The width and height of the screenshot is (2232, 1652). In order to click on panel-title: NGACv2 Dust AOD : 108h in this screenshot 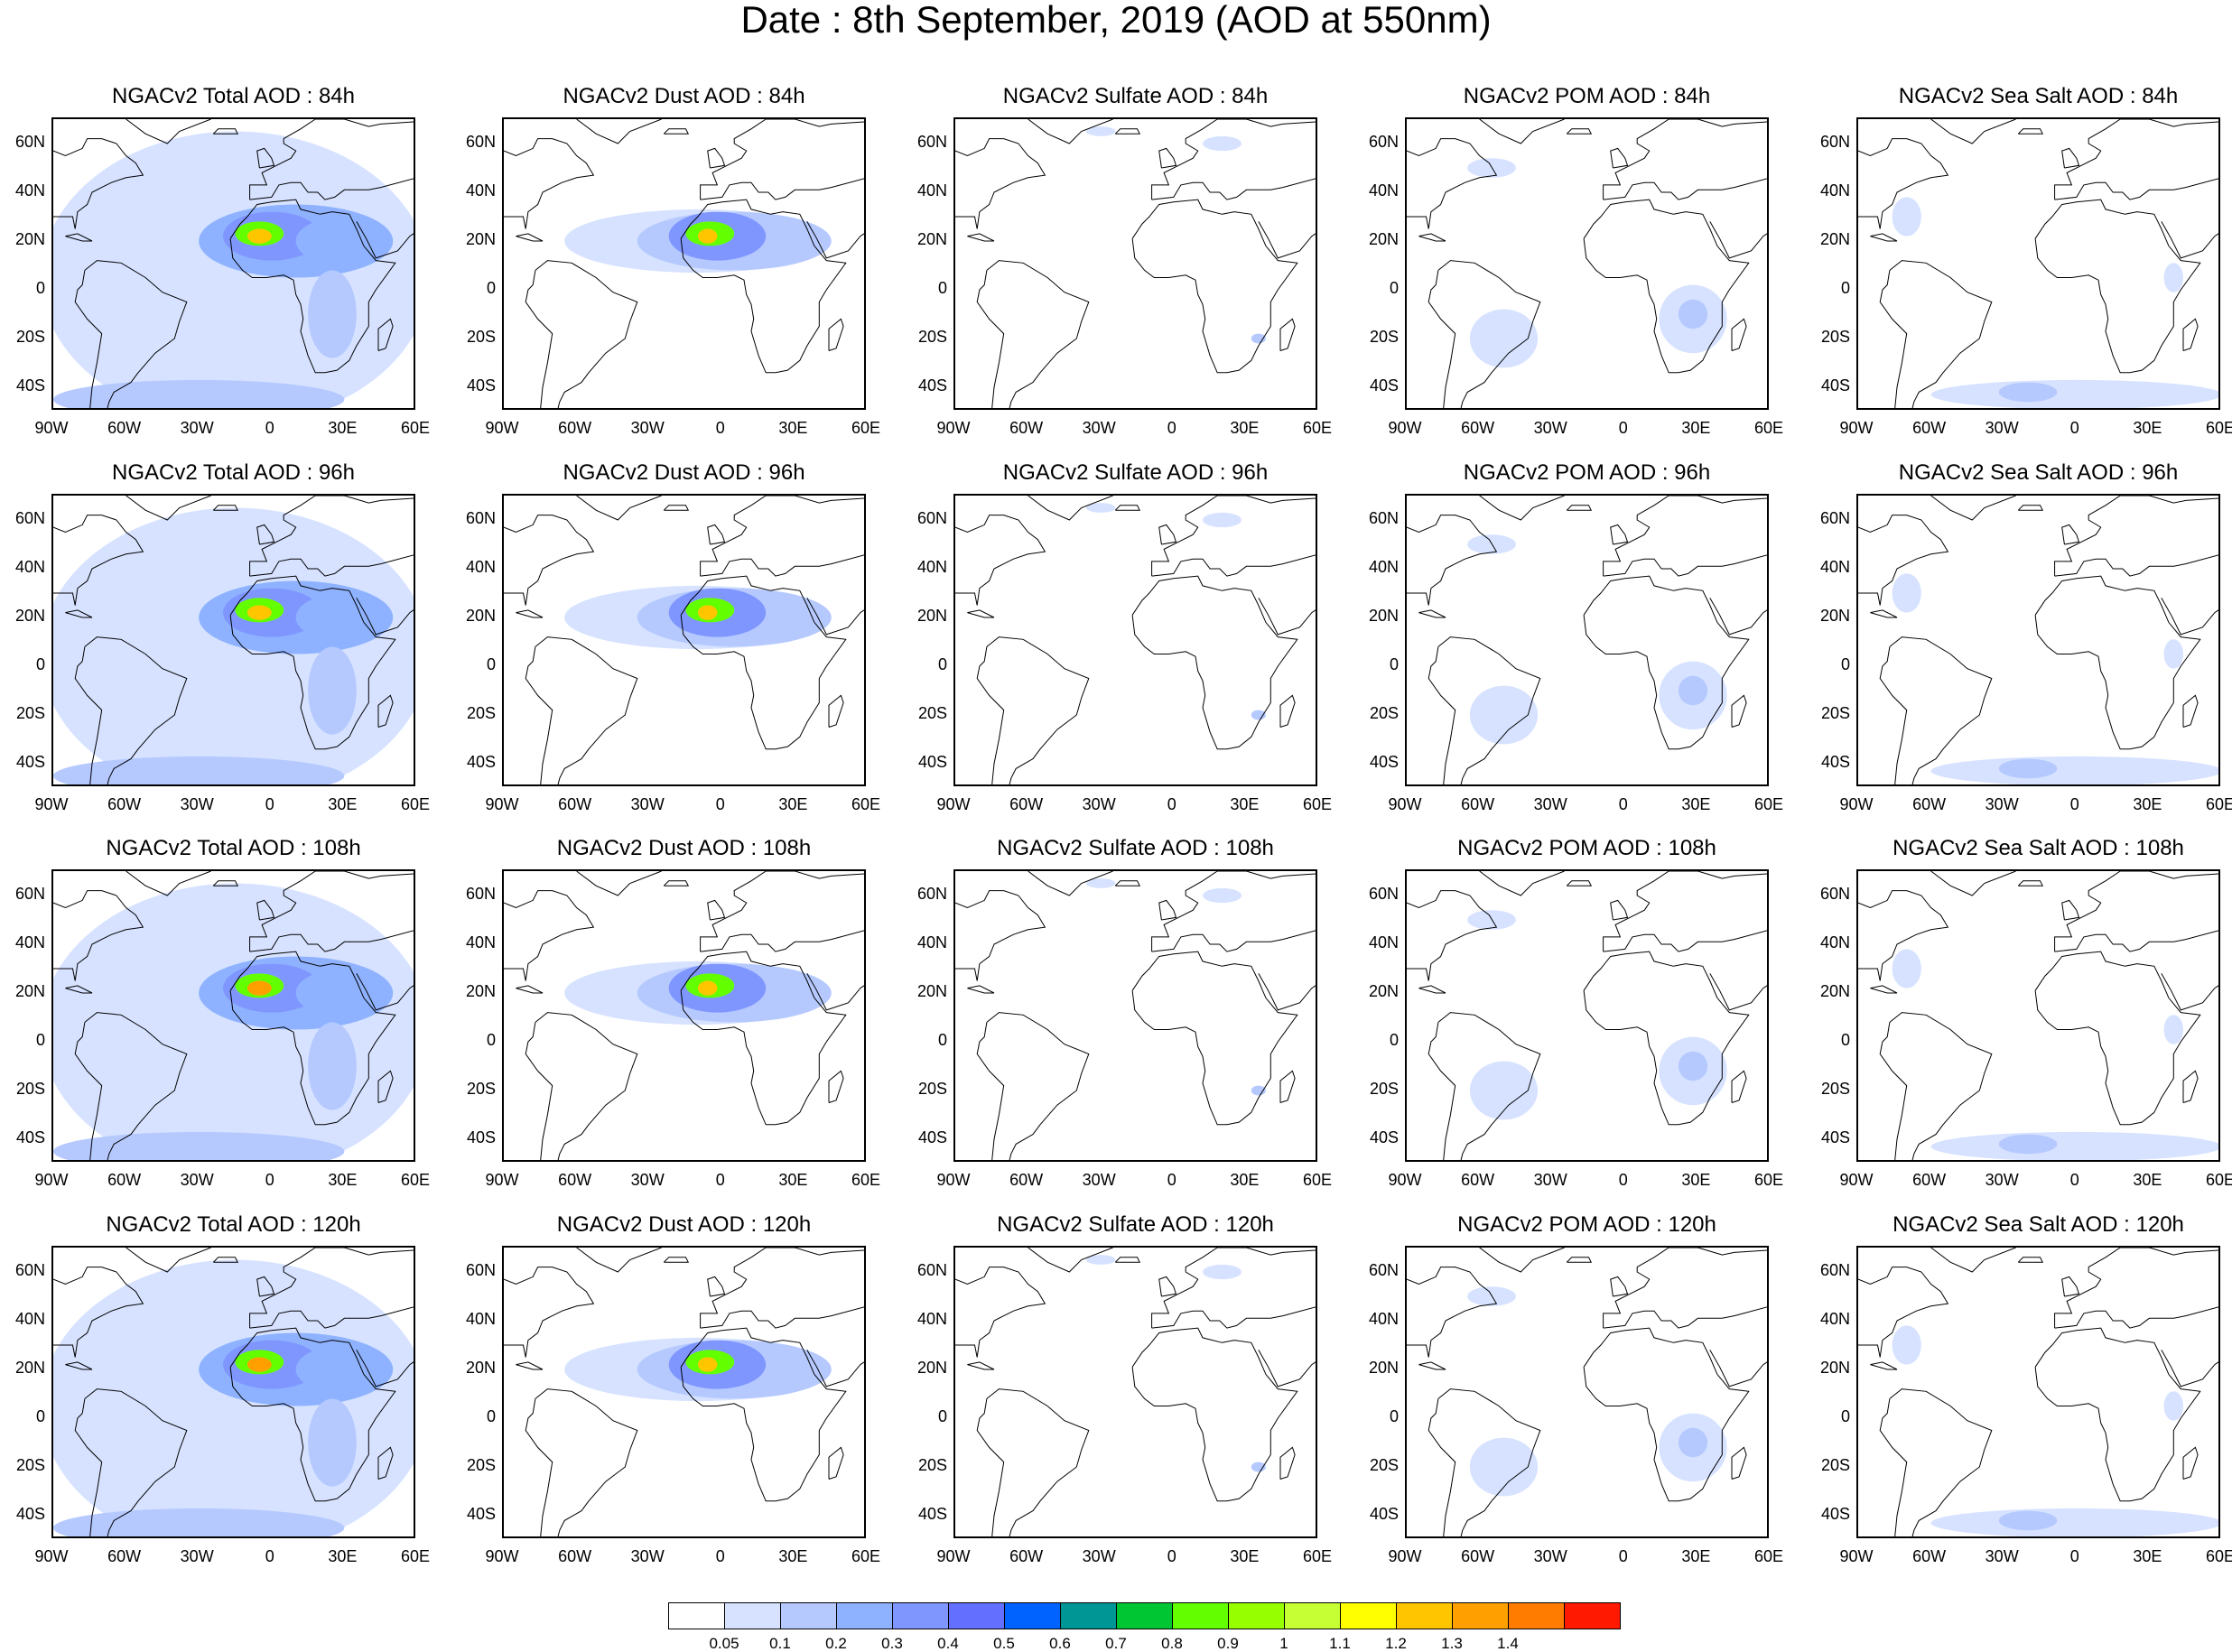, I will do `click(684, 848)`.